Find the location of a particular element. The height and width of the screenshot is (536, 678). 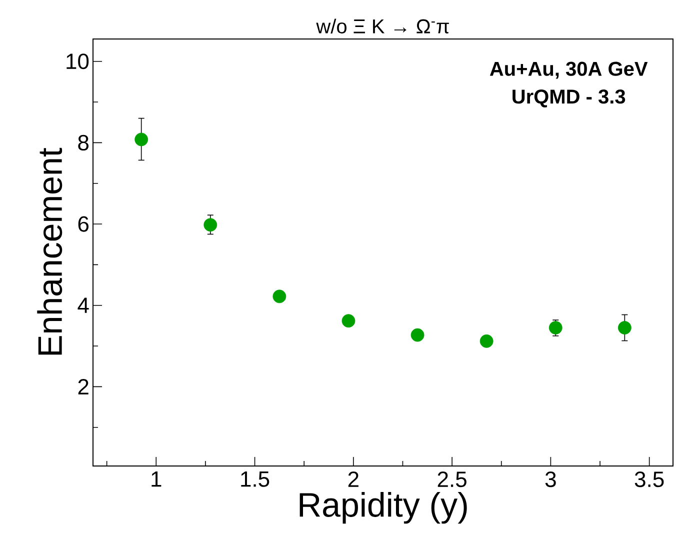

y-tick-label: 2 is located at coordinates (83, 386).